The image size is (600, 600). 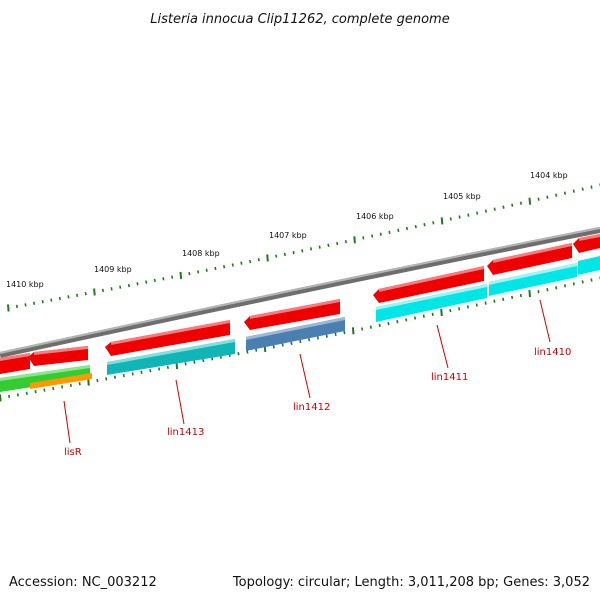 What do you see at coordinates (25, 284) in the screenshot?
I see `kbp-label-1410: 1410 kbp` at bounding box center [25, 284].